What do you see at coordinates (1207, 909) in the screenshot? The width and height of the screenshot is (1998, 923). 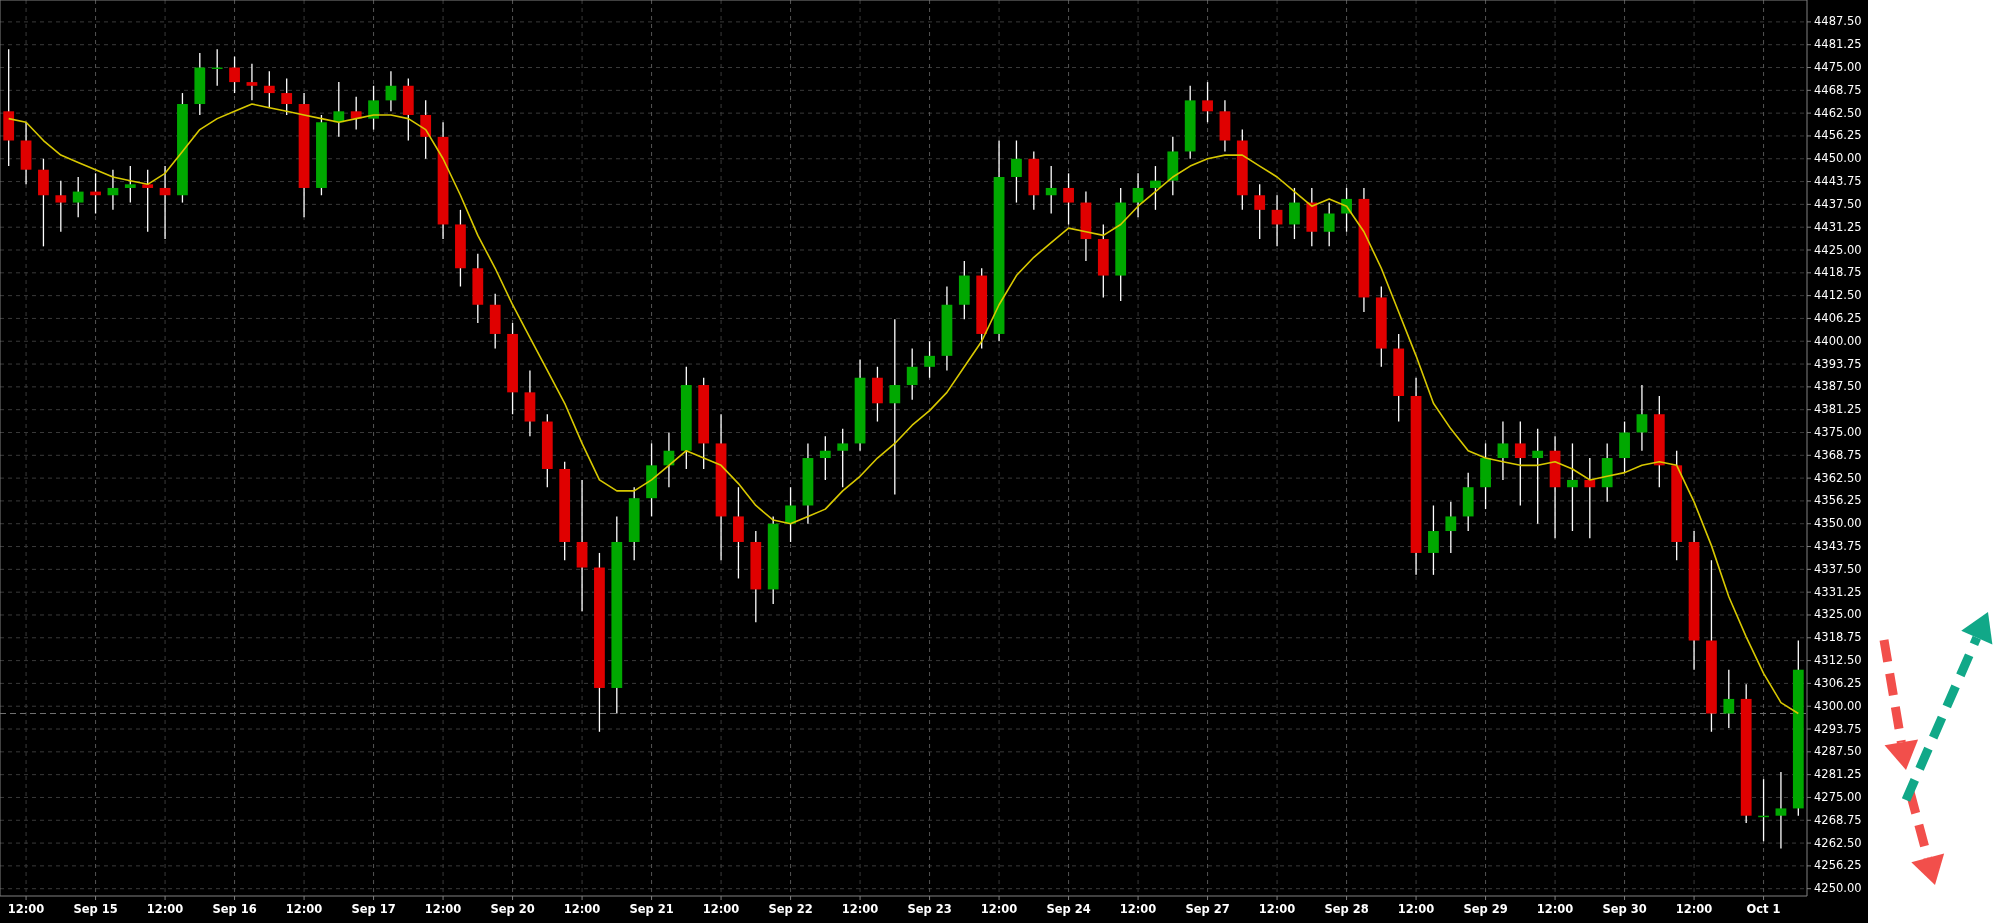 I see `x-tick-label: Sep 27` at bounding box center [1207, 909].